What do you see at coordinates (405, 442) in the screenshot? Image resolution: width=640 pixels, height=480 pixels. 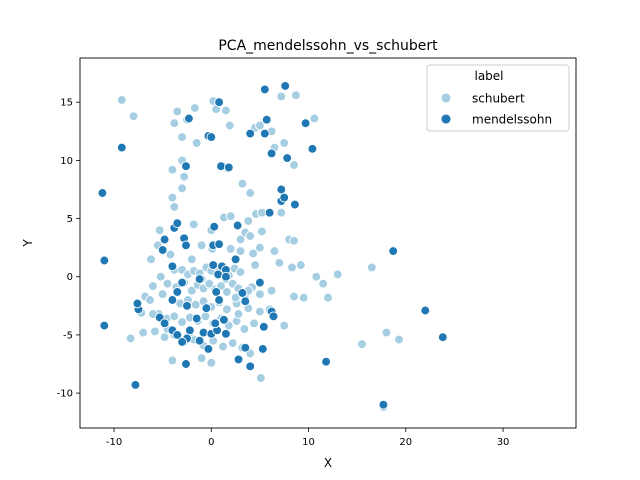 I see `x-tick-label-3: 20` at bounding box center [405, 442].